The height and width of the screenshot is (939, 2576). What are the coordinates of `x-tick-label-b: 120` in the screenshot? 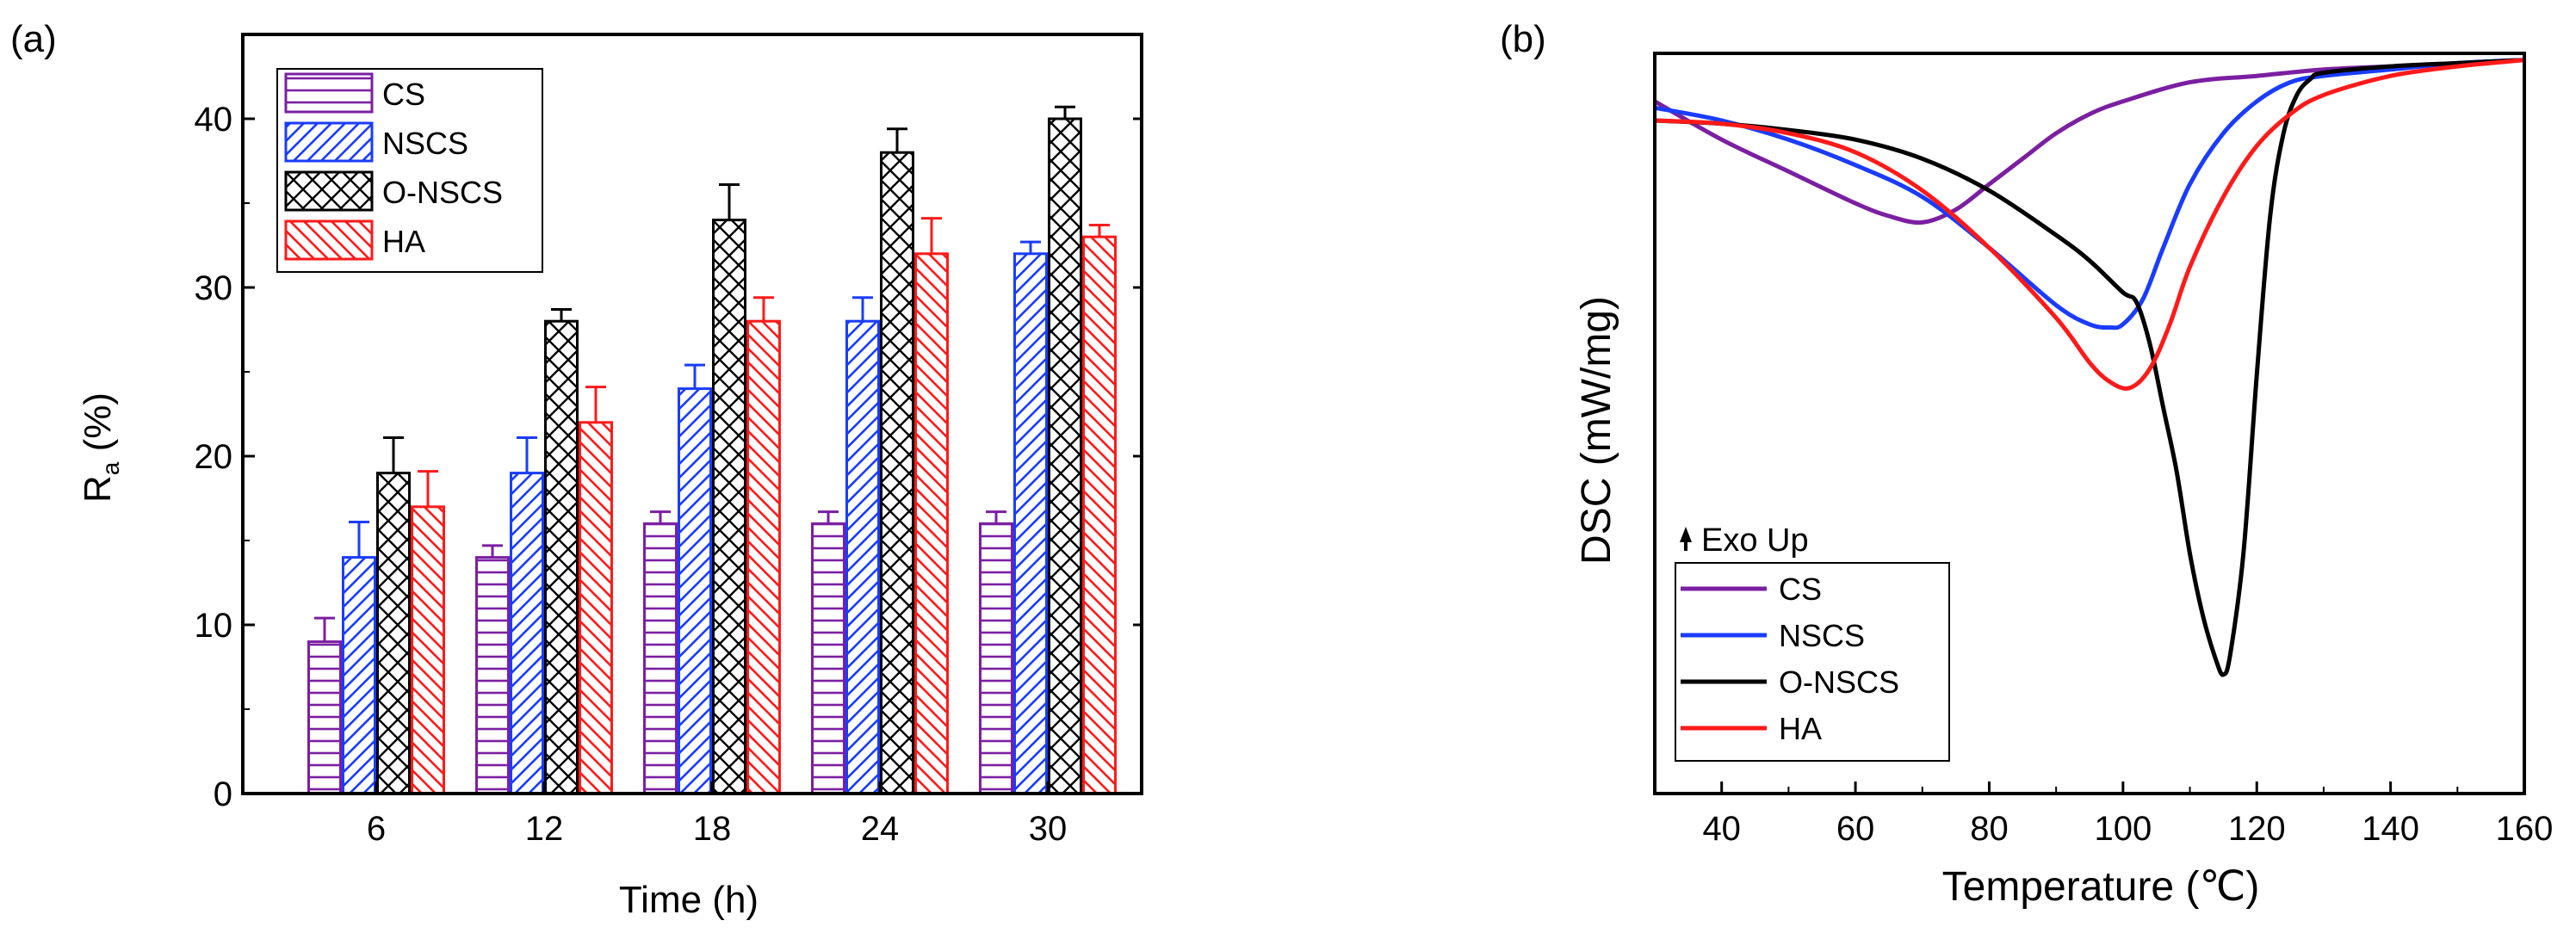 It's located at (2257, 829).